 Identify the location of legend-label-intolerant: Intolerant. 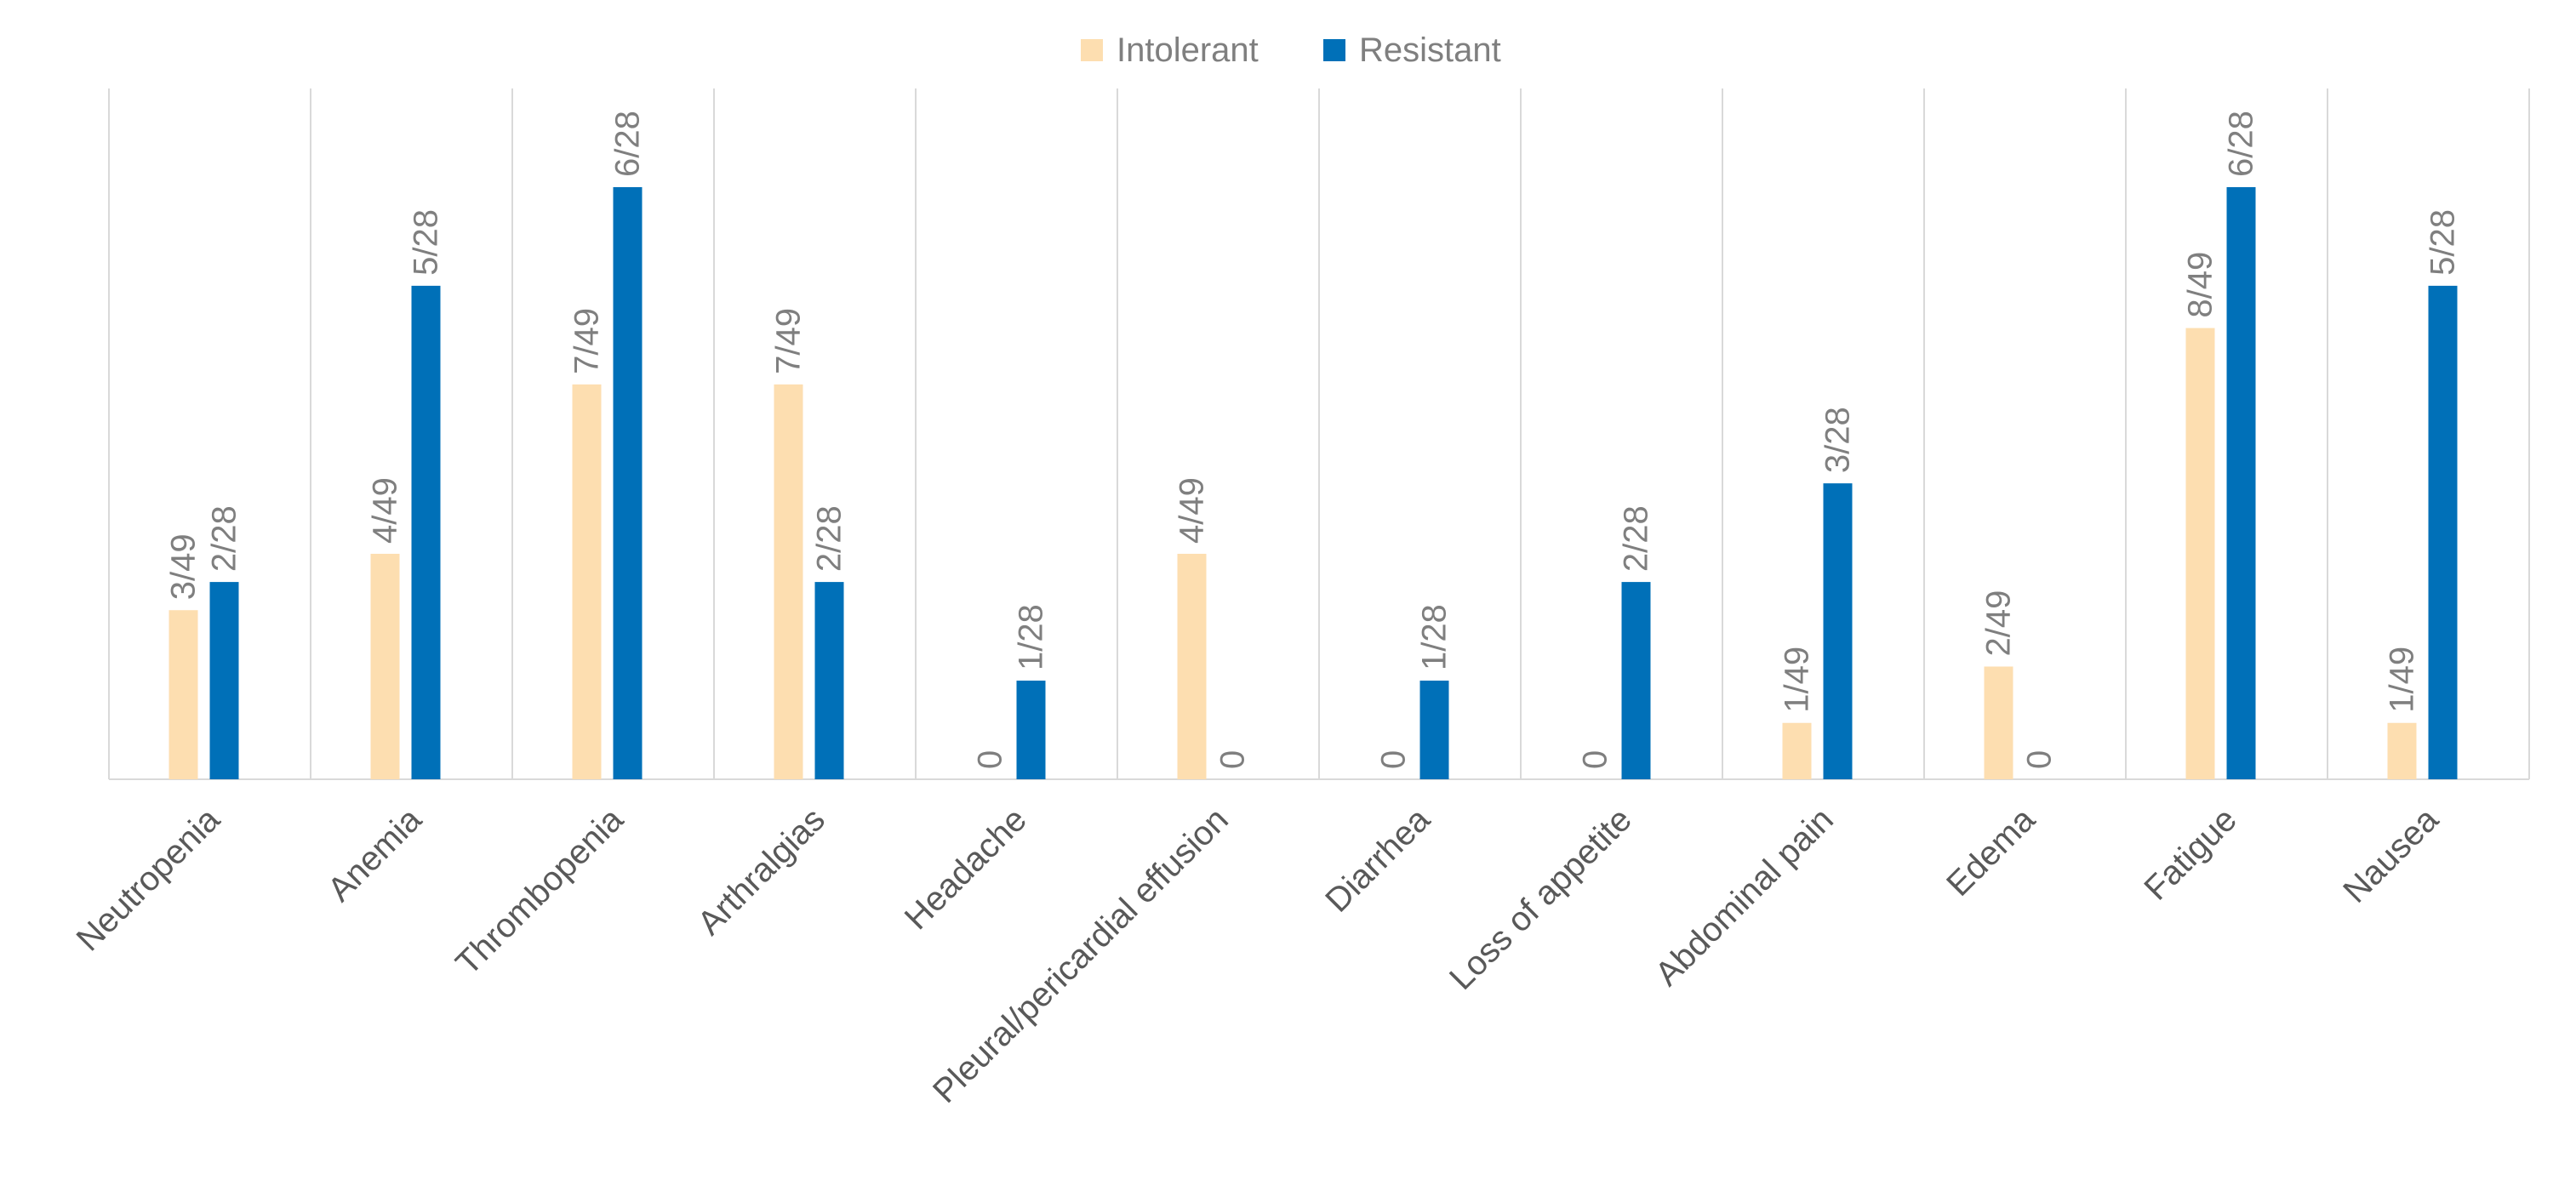
(1188, 50).